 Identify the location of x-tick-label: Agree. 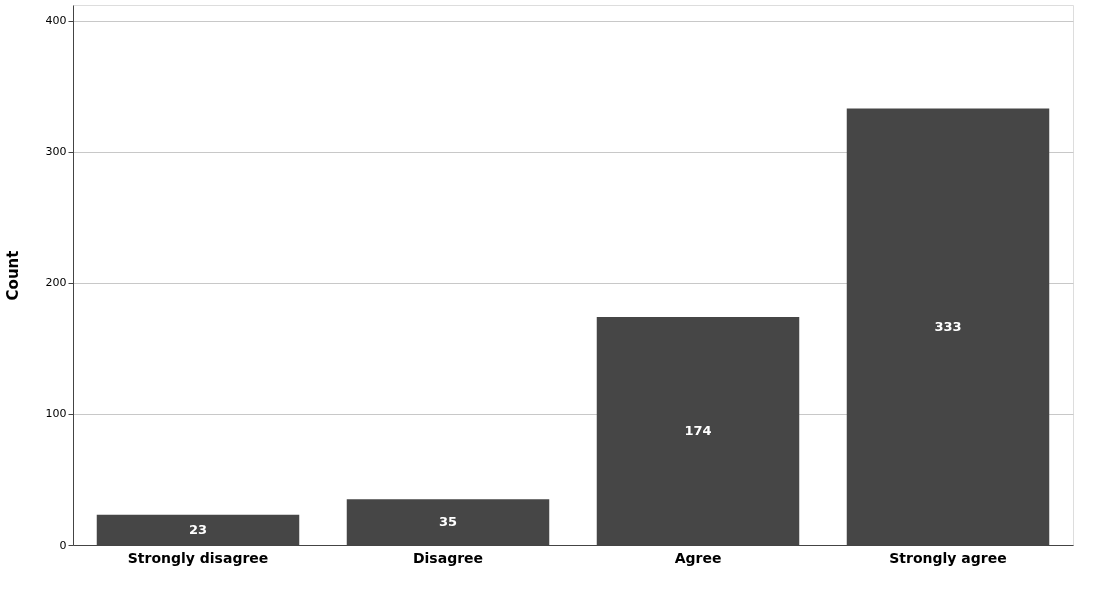
(698, 557).